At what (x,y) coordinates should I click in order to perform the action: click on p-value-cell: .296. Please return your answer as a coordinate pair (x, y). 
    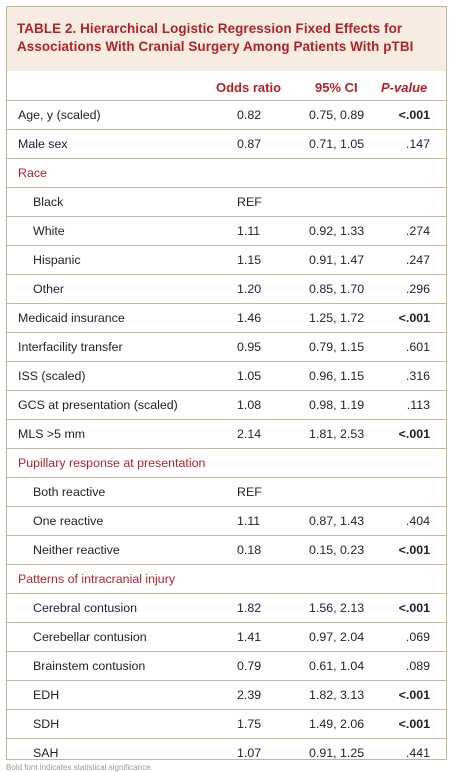
    Looking at the image, I should click on (417, 289).